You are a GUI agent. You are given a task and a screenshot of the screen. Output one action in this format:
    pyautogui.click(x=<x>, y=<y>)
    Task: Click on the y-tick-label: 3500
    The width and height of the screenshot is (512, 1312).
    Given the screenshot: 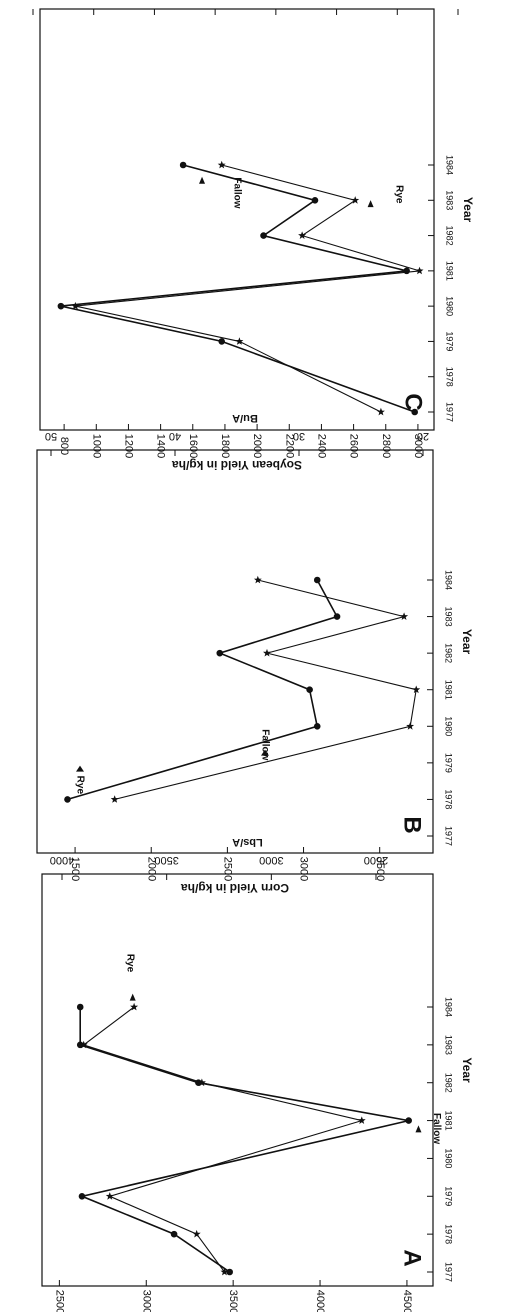 What is the action you would take?
    pyautogui.click(x=233, y=1301)
    